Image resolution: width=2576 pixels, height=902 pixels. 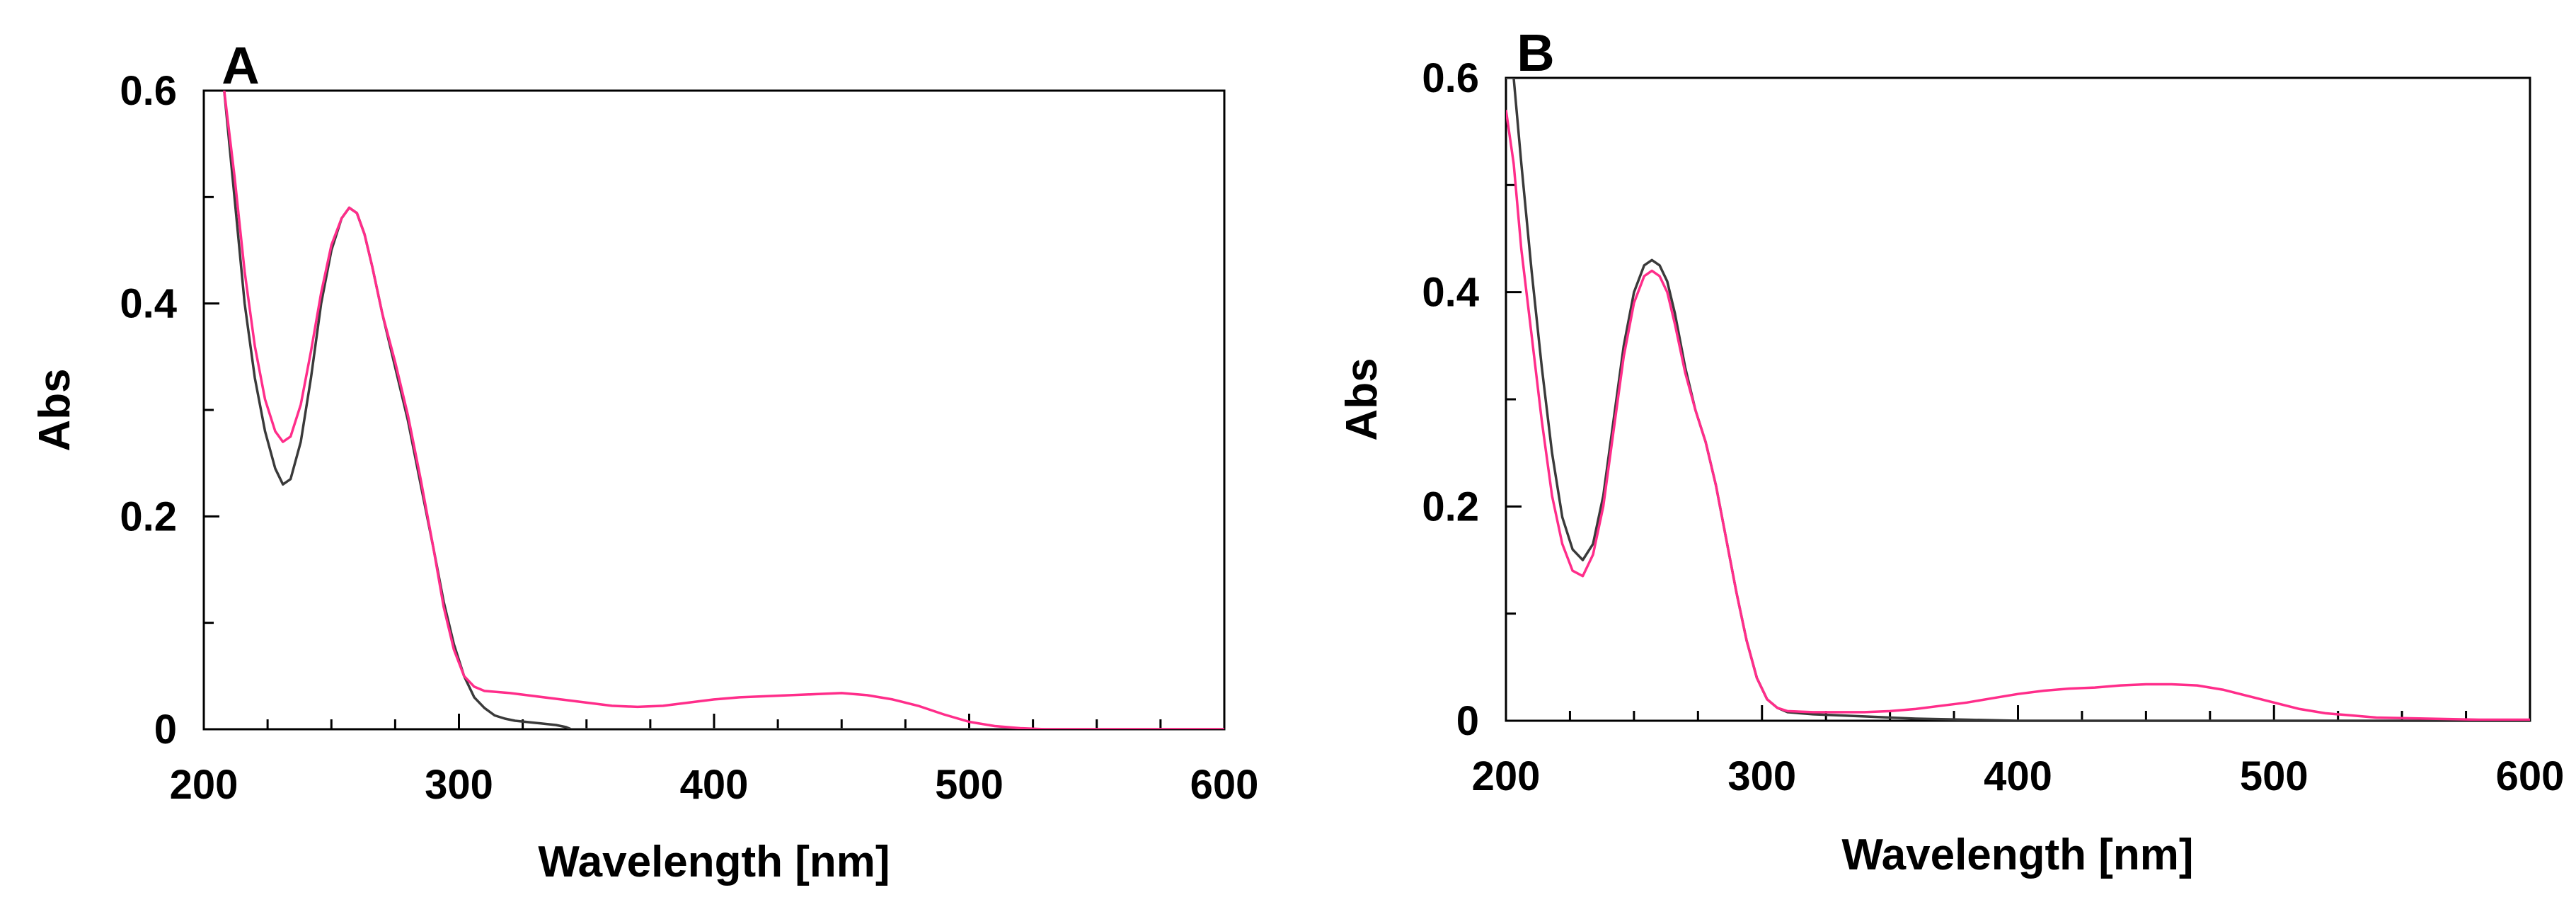 What do you see at coordinates (1536, 52) in the screenshot?
I see `panel-label: B` at bounding box center [1536, 52].